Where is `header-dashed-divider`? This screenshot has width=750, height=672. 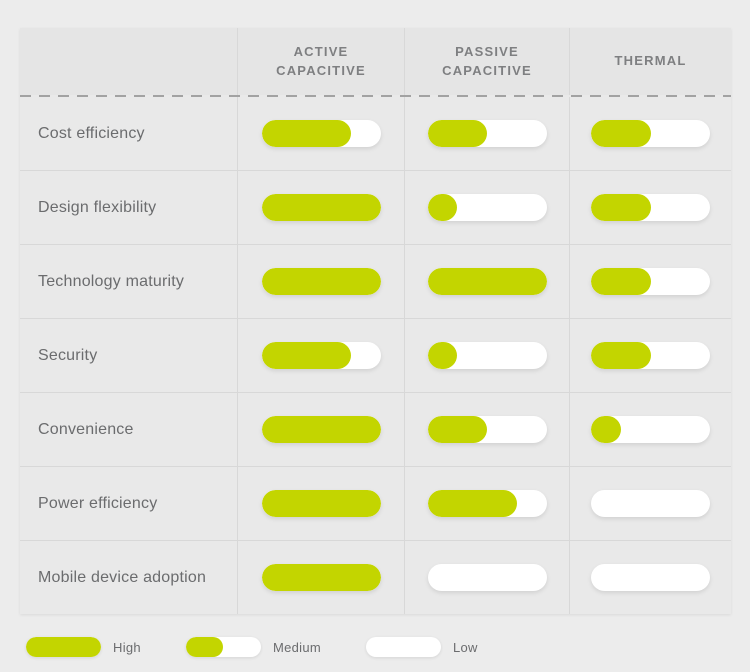
header-dashed-divider is located at coordinates (375, 96).